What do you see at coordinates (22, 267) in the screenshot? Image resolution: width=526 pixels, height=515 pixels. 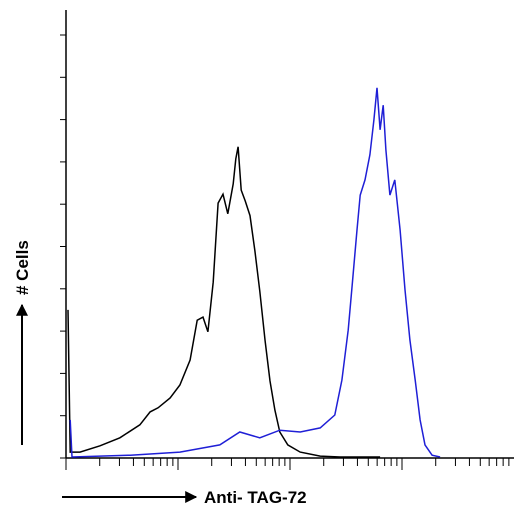 I see `y-axis-label: # Cells` at bounding box center [22, 267].